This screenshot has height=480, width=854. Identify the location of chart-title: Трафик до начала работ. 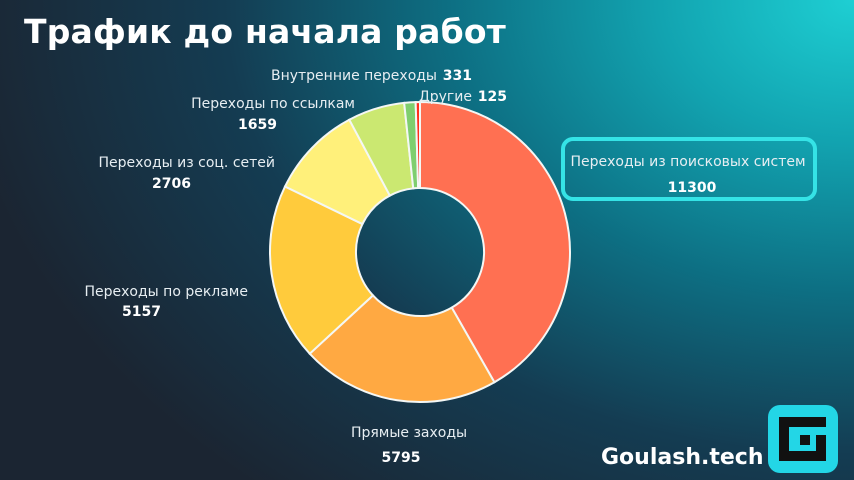
(265, 31).